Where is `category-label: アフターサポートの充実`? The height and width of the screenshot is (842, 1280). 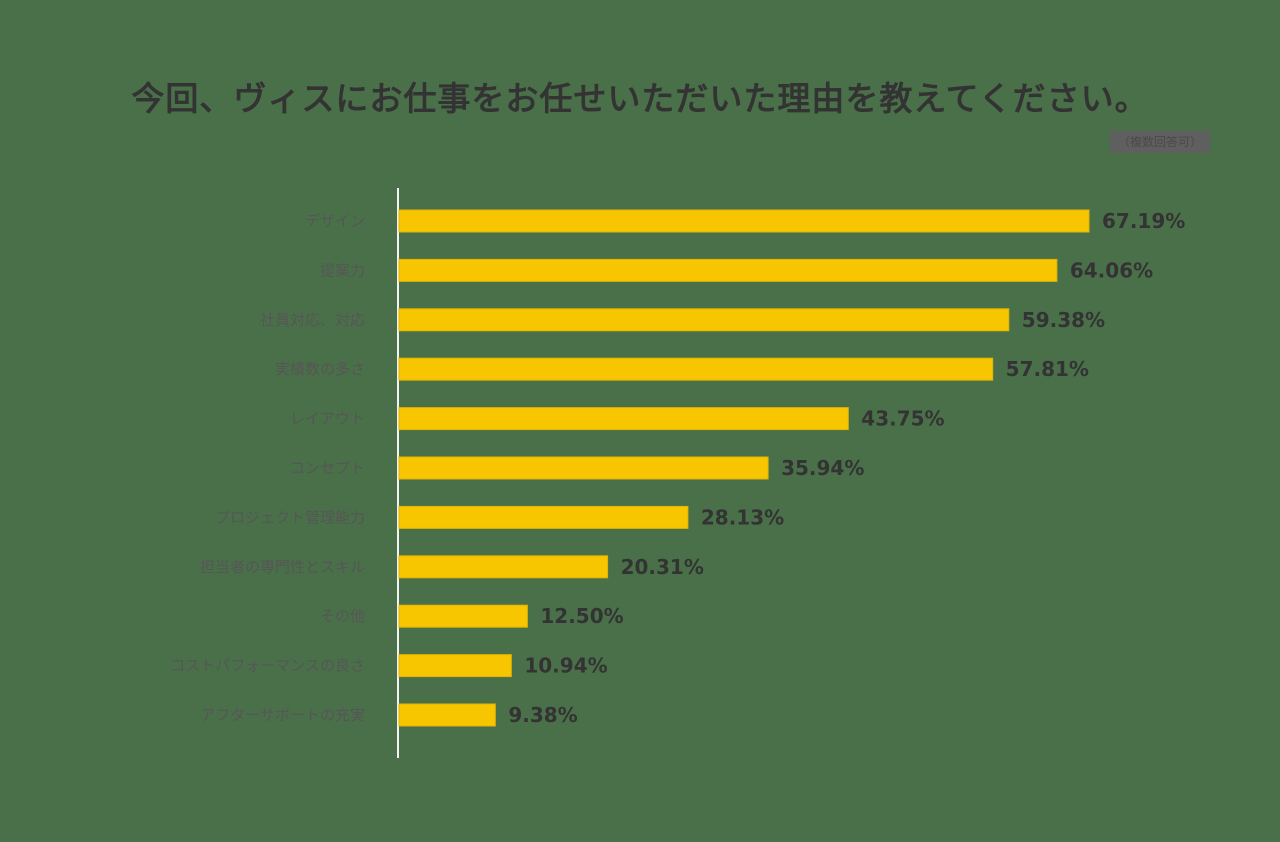 category-label: アフターサポートの充実 is located at coordinates (282, 715).